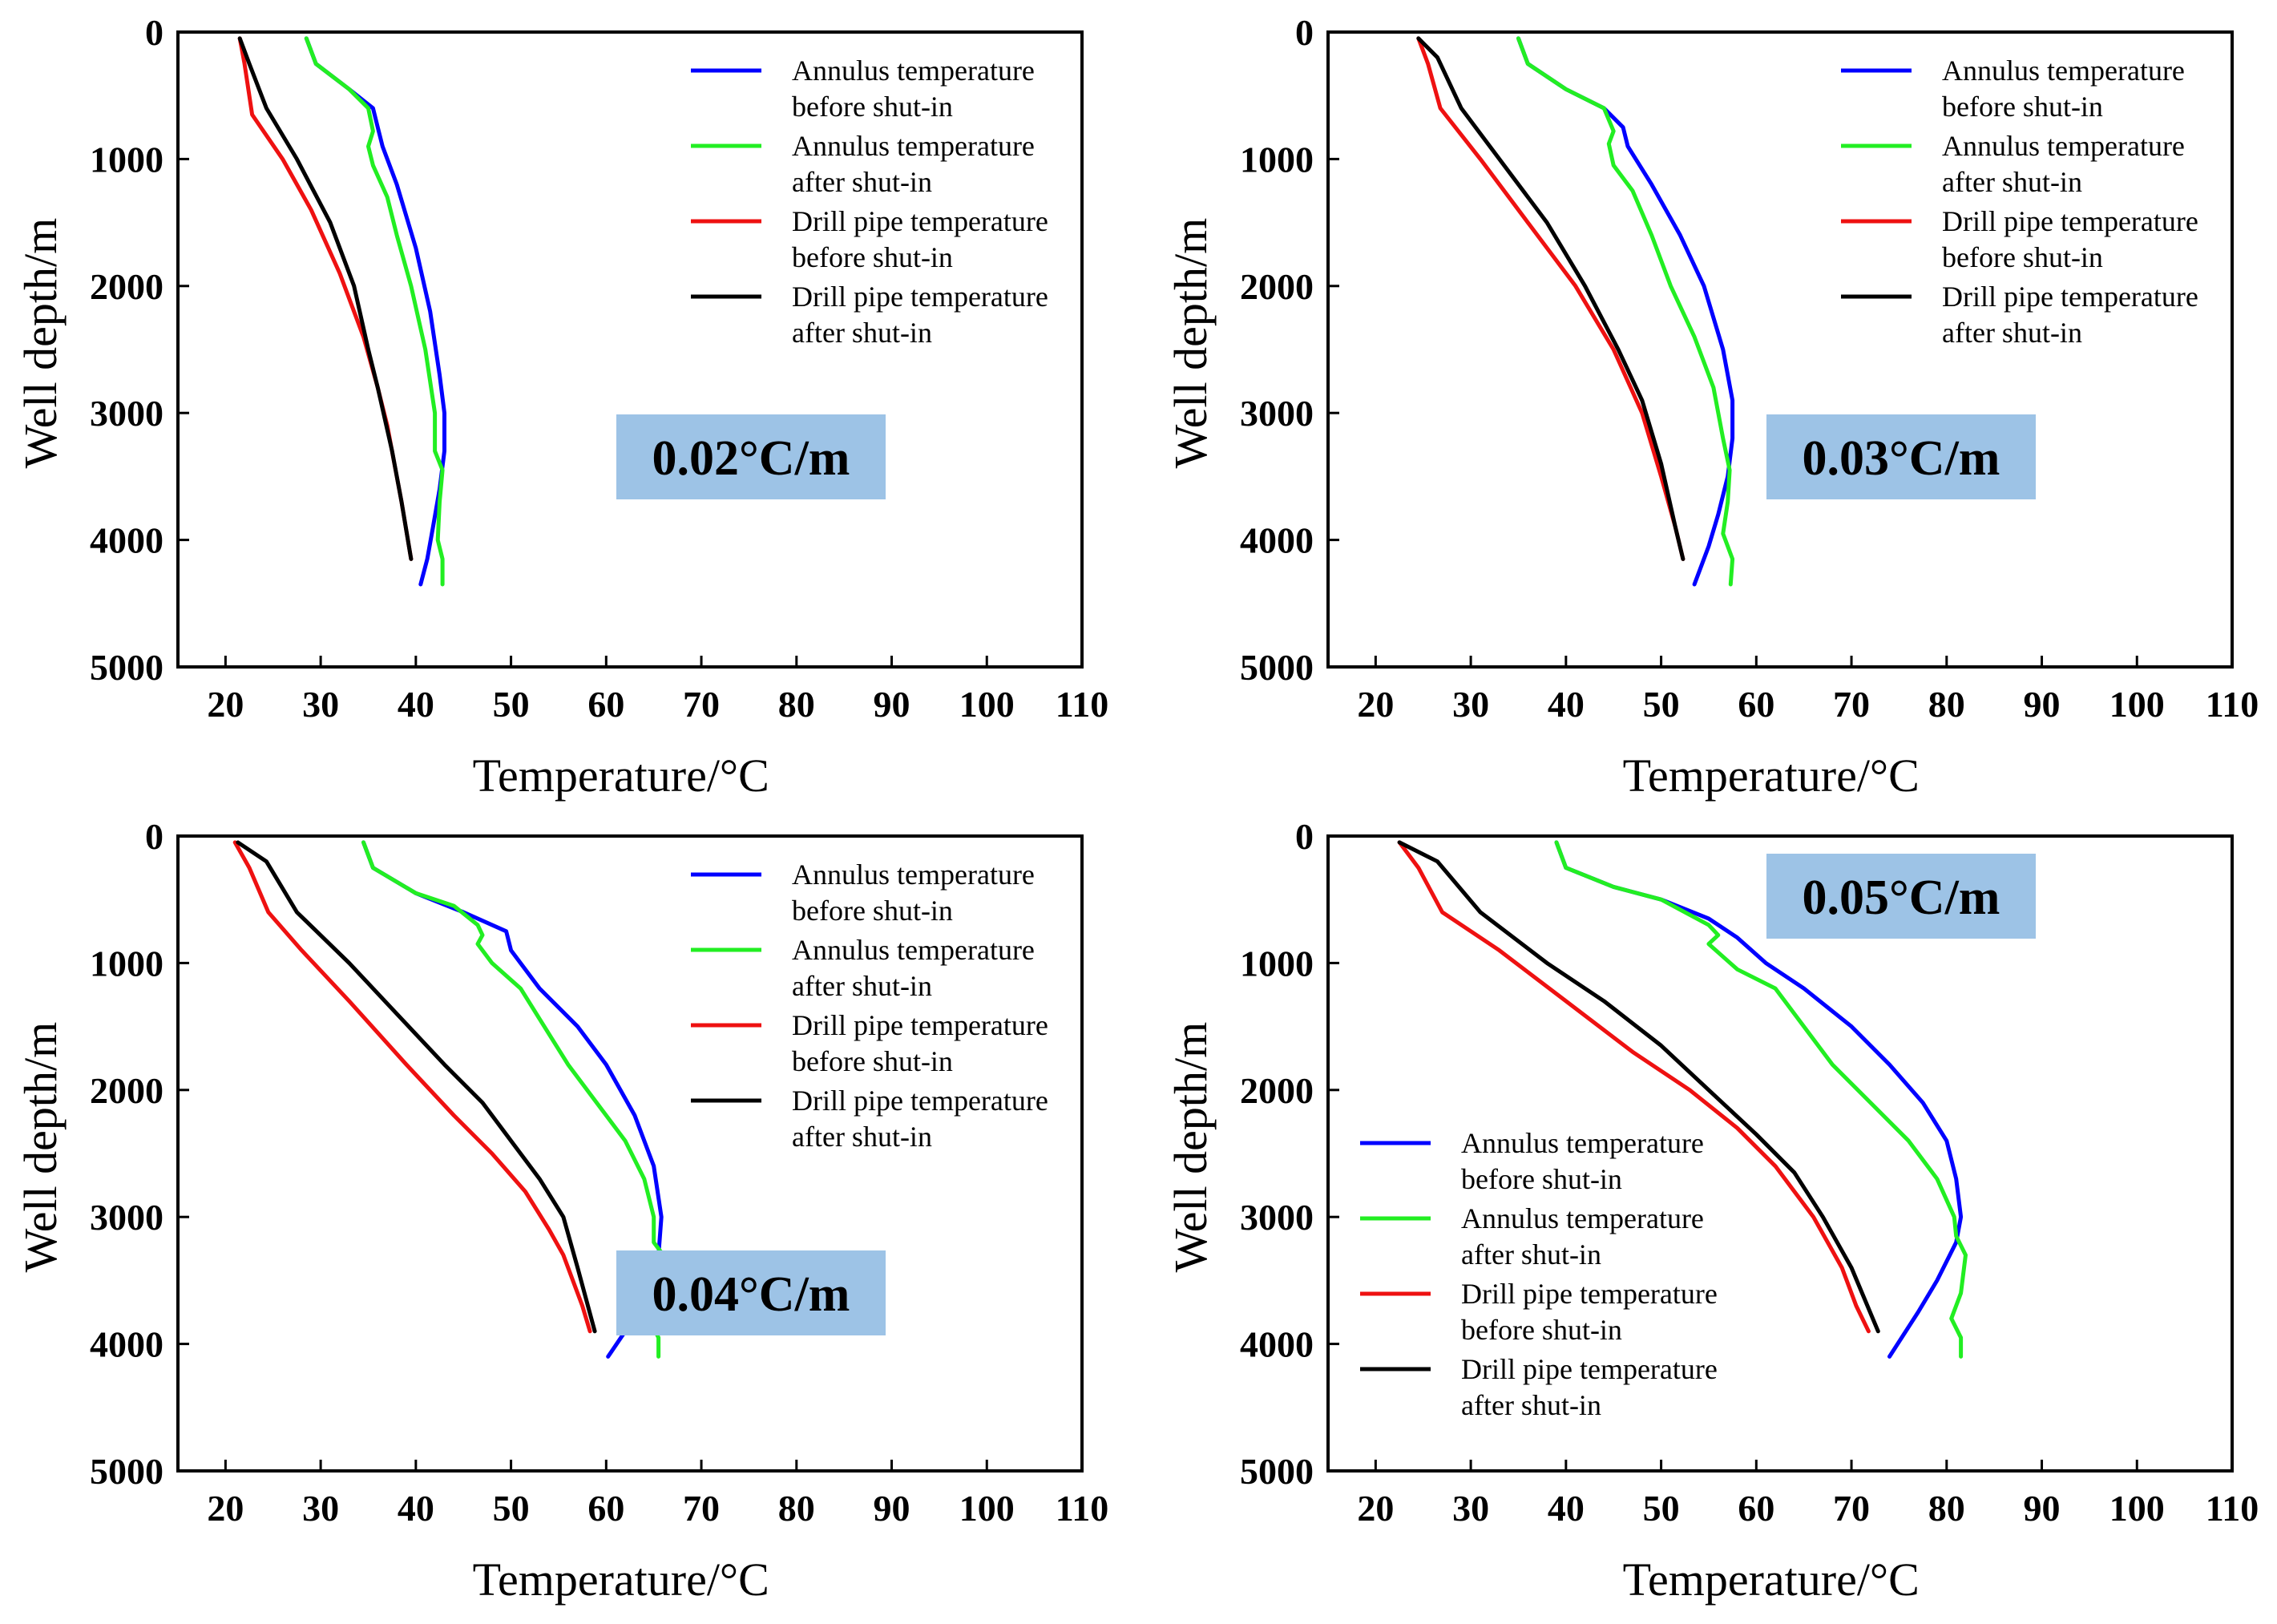 The height and width of the screenshot is (1624, 2277). I want to click on gradient-badge-label: 0.03°C/m, so click(1901, 458).